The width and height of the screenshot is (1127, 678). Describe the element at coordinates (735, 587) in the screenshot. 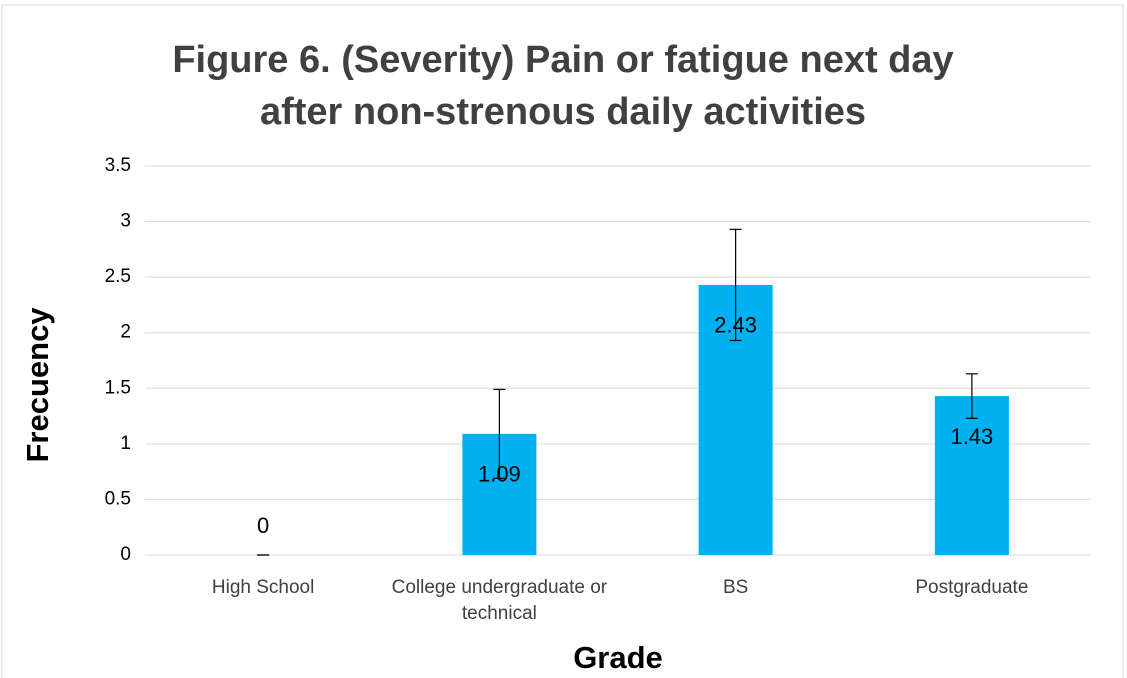

I see `x-tick-label: BS` at that location.